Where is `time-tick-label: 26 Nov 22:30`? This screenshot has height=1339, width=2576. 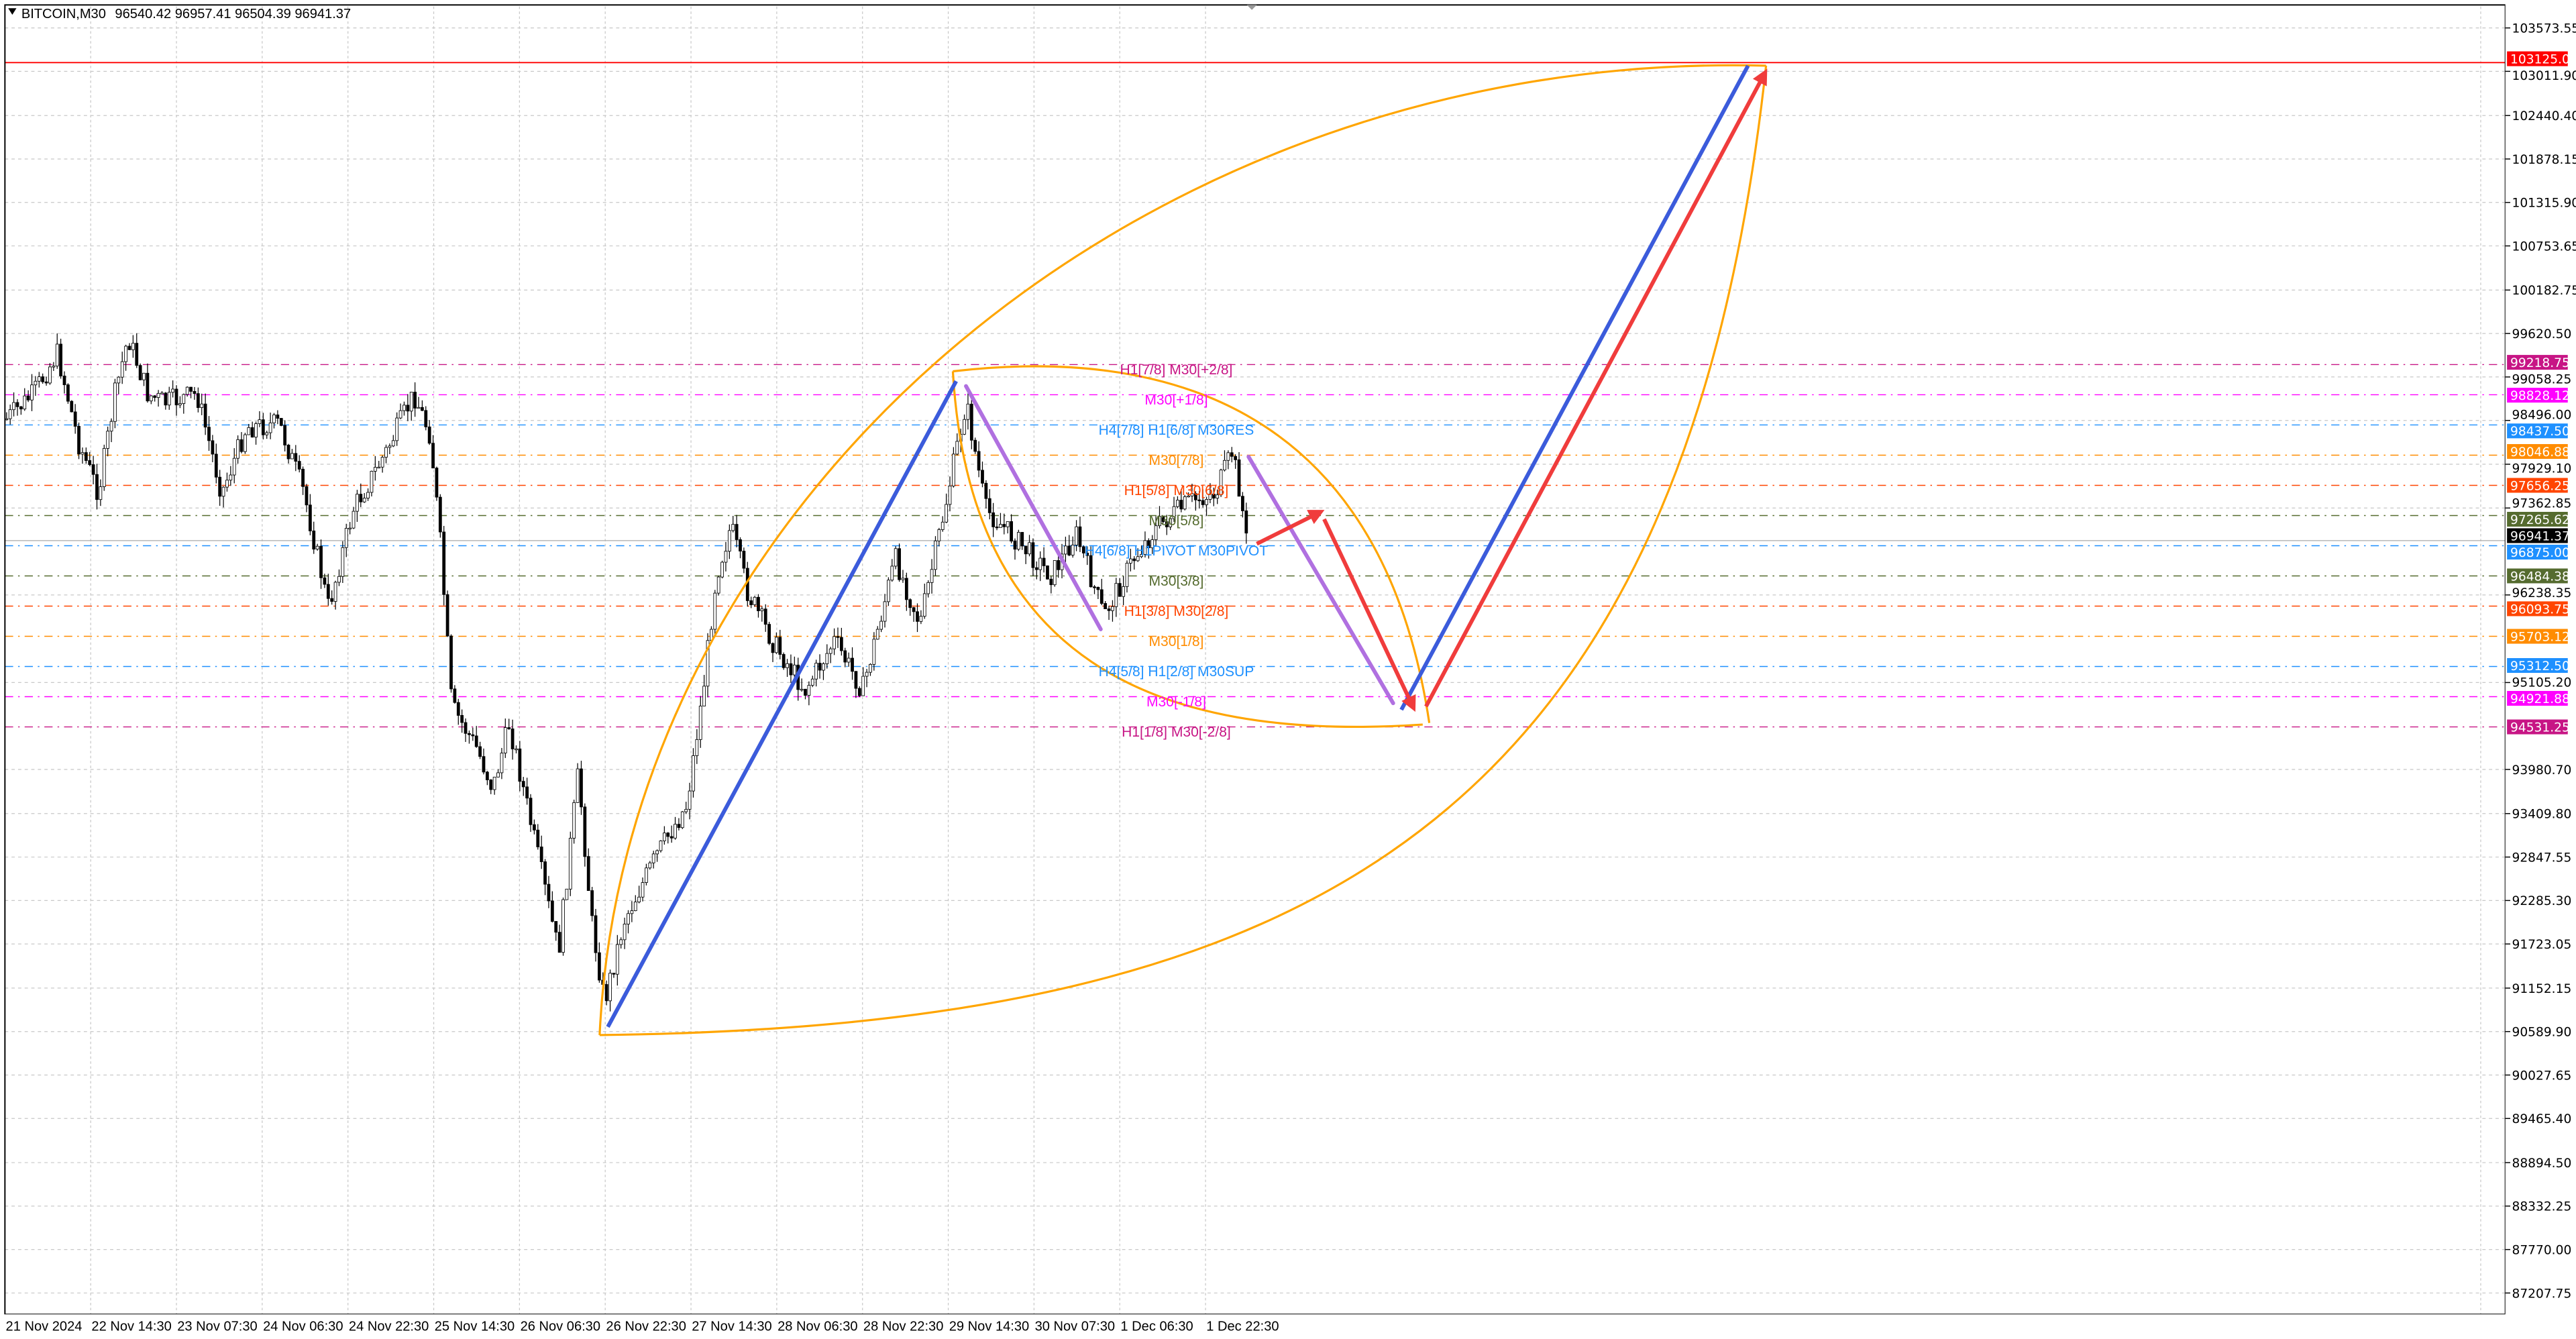
time-tick-label: 26 Nov 22:30 is located at coordinates (646, 1327).